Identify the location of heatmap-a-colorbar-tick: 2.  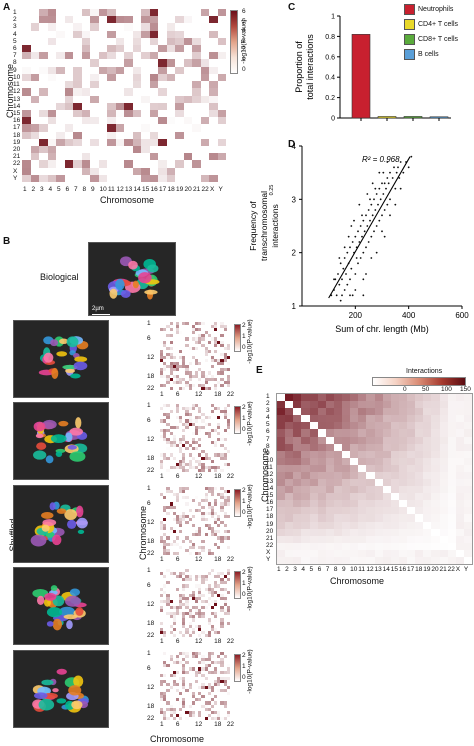
(244, 50).